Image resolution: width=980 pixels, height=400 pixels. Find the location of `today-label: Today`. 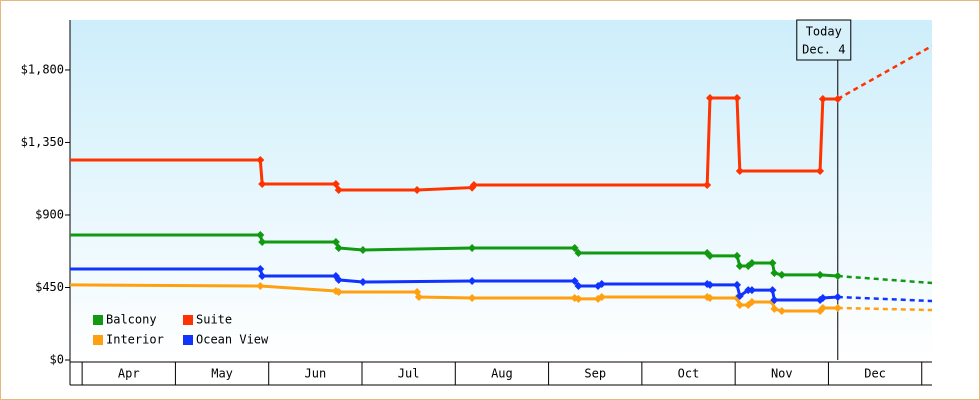

today-label: Today is located at coordinates (824, 32).